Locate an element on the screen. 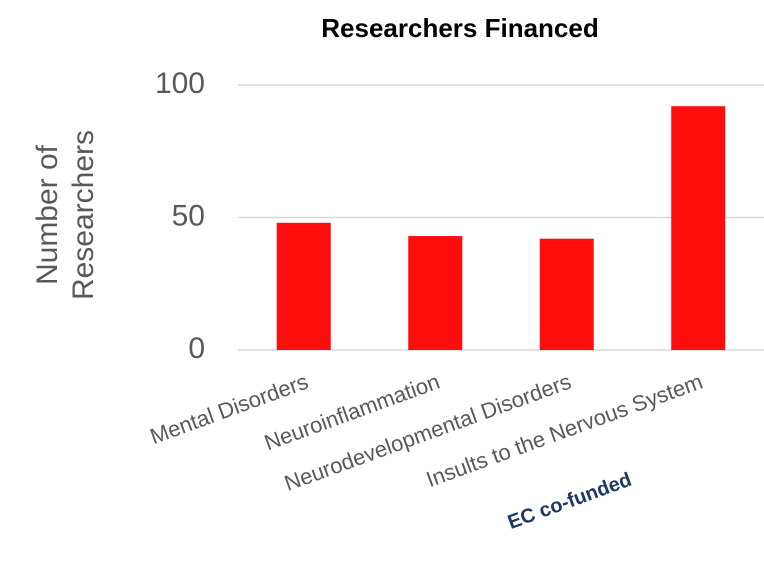 The width and height of the screenshot is (764, 563). y-tick-label: 100 is located at coordinates (180, 83).